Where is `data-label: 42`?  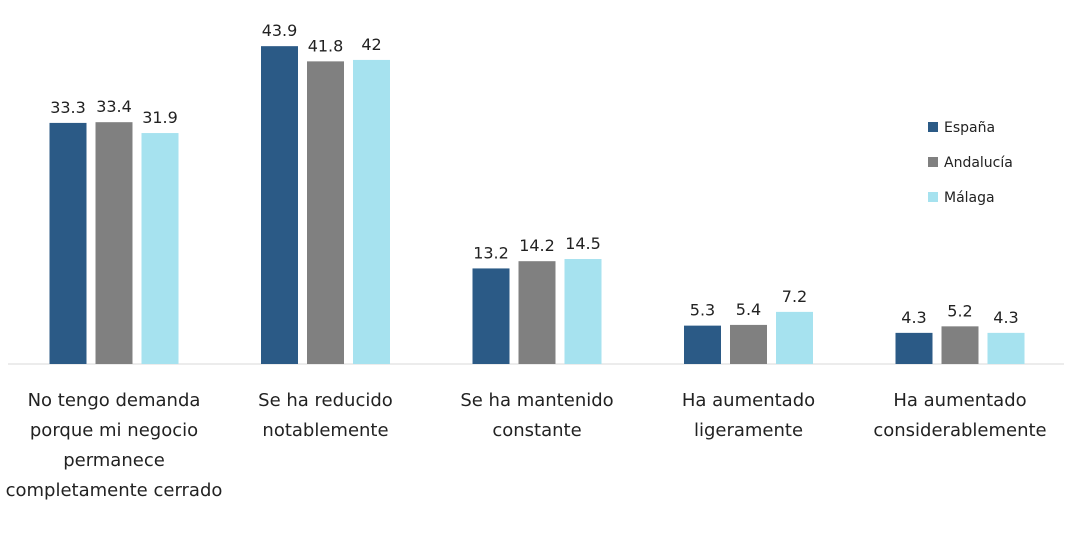
data-label: 42 is located at coordinates (371, 44).